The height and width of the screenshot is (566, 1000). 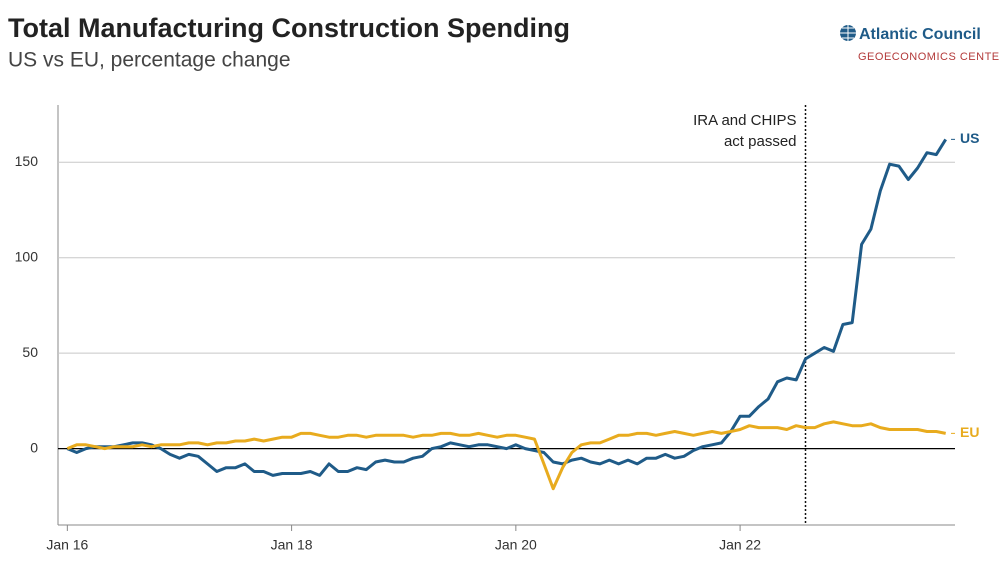 What do you see at coordinates (67, 545) in the screenshot?
I see `x-tick-label: Jan 16` at bounding box center [67, 545].